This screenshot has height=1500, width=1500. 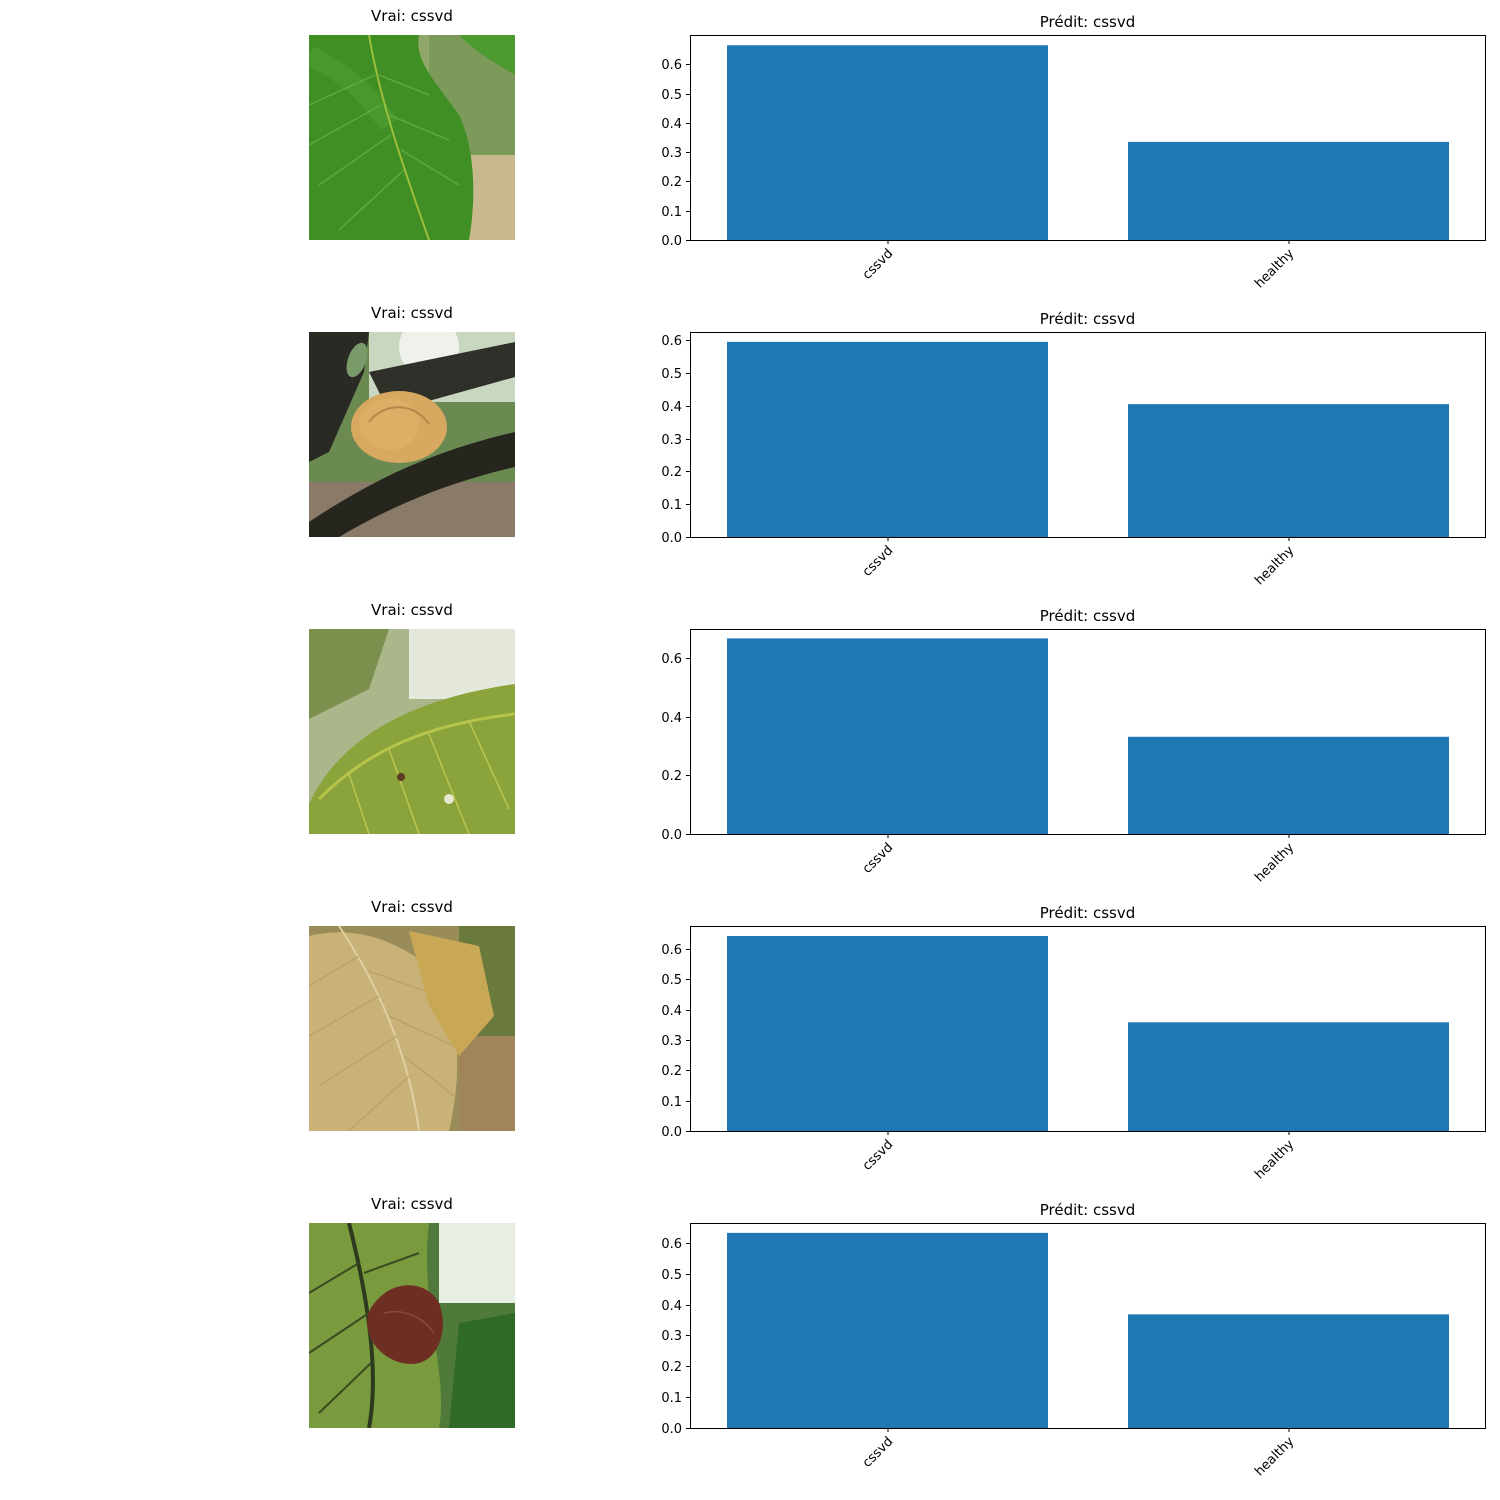 I want to click on bar-chart: Prédit: cssvd 0.0 0.2 0.4 0.6 cssvd healthy, so click(x=1073, y=746).